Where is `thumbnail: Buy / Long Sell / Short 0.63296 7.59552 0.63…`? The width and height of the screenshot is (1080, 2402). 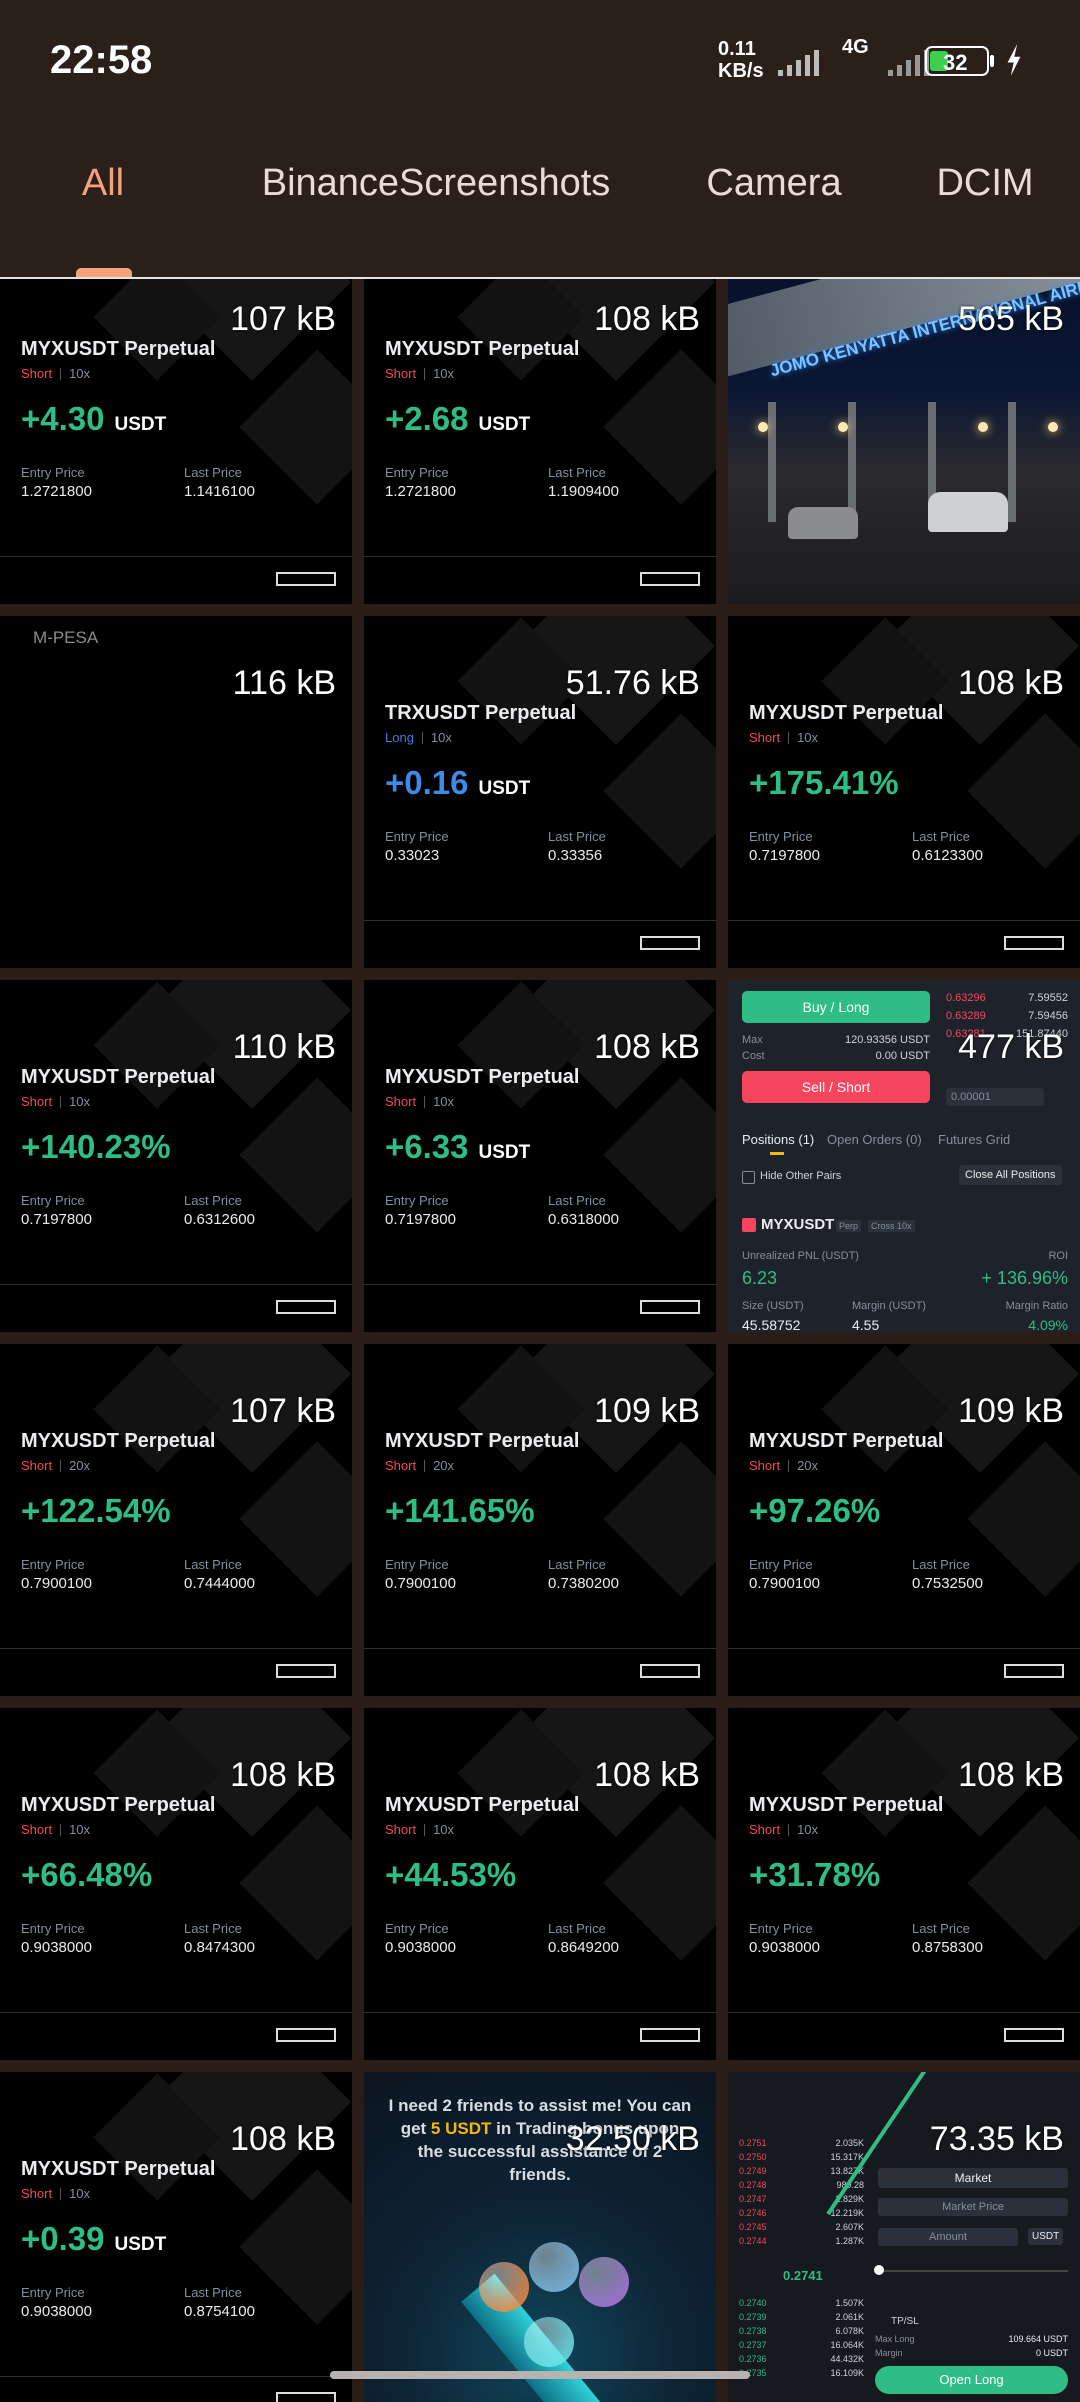
thumbnail: Buy / Long Sell / Short 0.63296 7.59552 0.63… is located at coordinates (904, 1156).